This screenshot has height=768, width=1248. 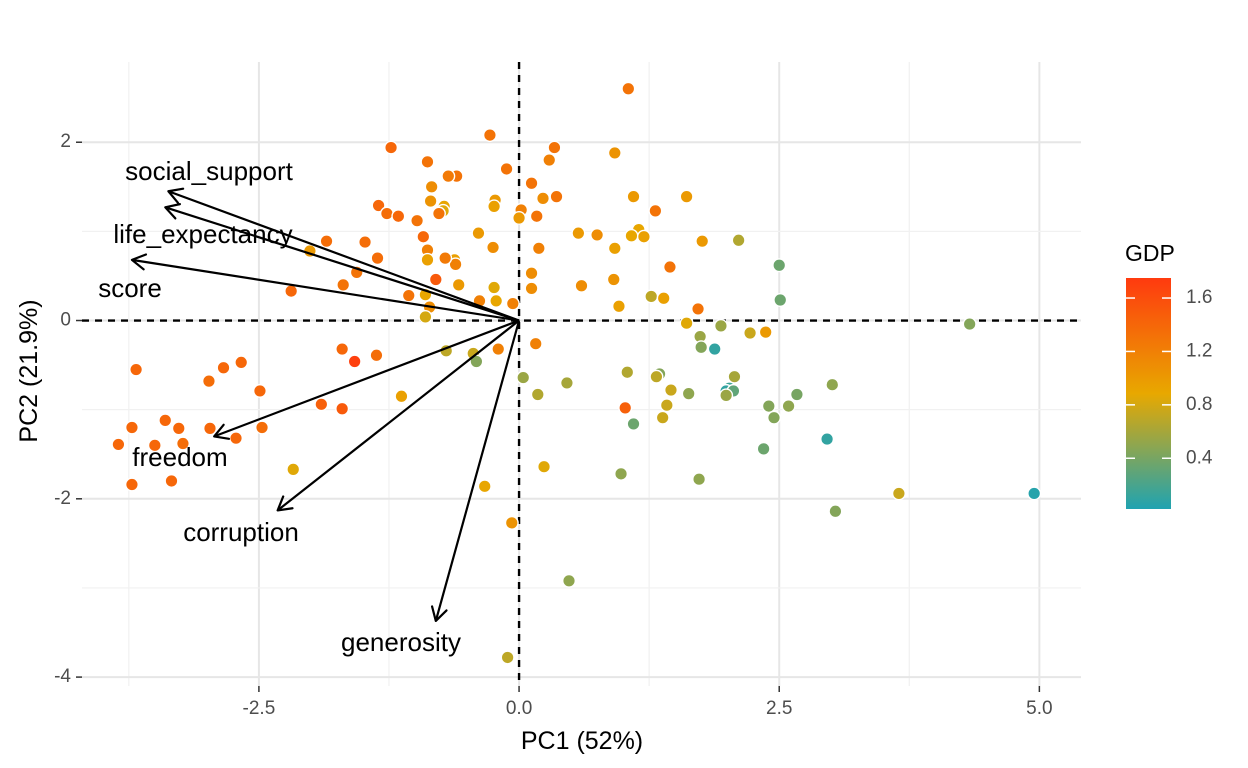 I want to click on loading-label-generosity: generosity, so click(x=401, y=642).